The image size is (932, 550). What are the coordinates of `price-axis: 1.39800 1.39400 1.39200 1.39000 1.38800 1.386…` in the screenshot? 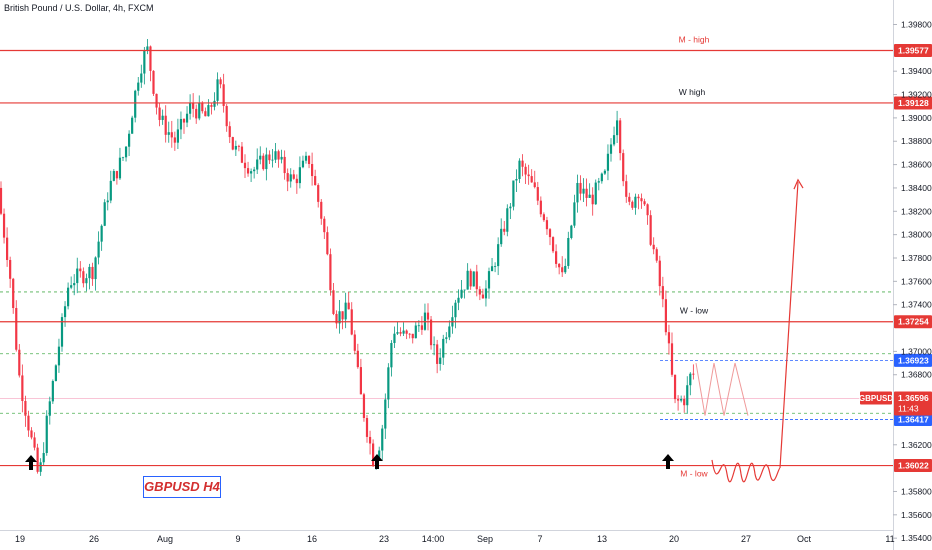 It's located at (912, 282).